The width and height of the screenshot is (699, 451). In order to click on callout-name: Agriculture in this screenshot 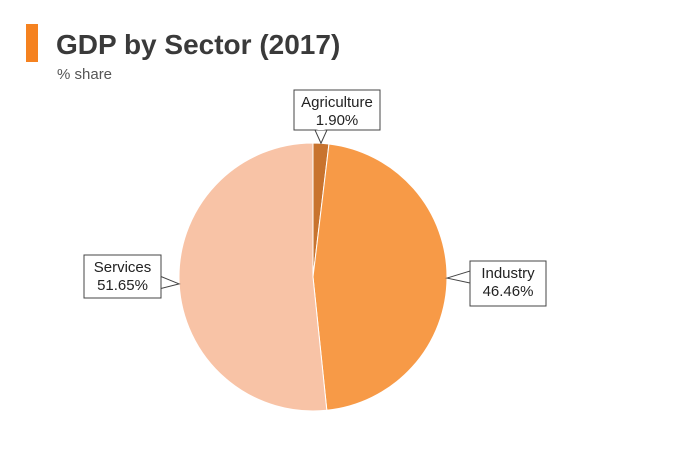, I will do `click(337, 102)`.